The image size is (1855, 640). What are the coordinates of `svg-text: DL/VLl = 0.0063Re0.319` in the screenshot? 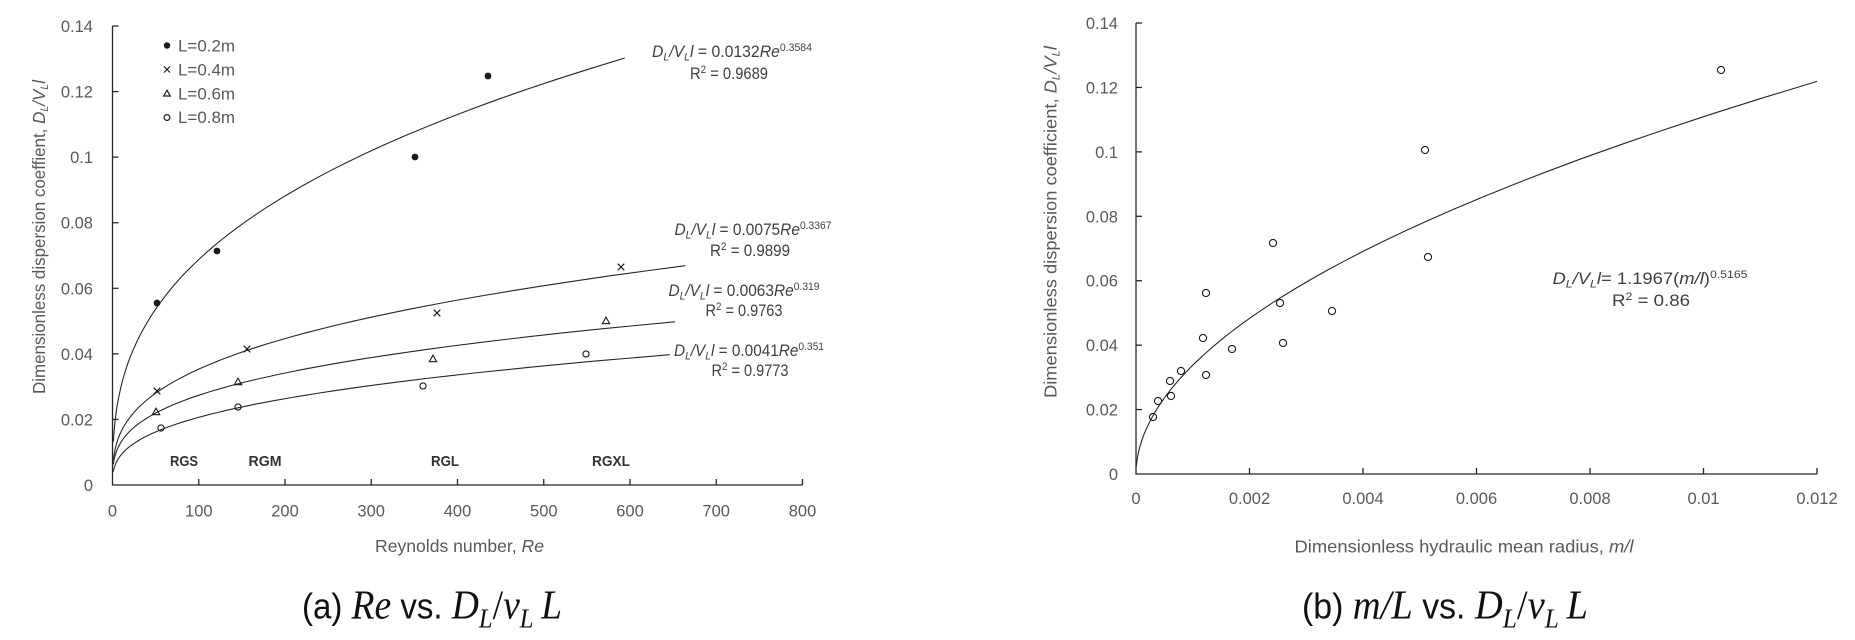 It's located at (744, 292).